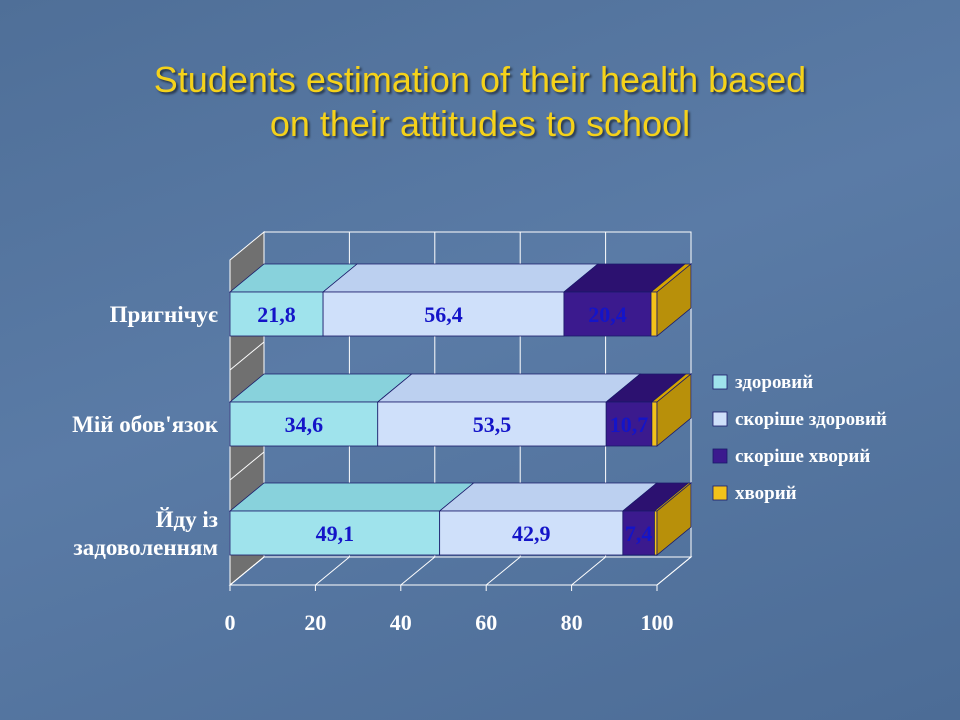 The width and height of the screenshot is (960, 720). Describe the element at coordinates (486, 622) in the screenshot. I see `x-tick-label: 60` at that location.